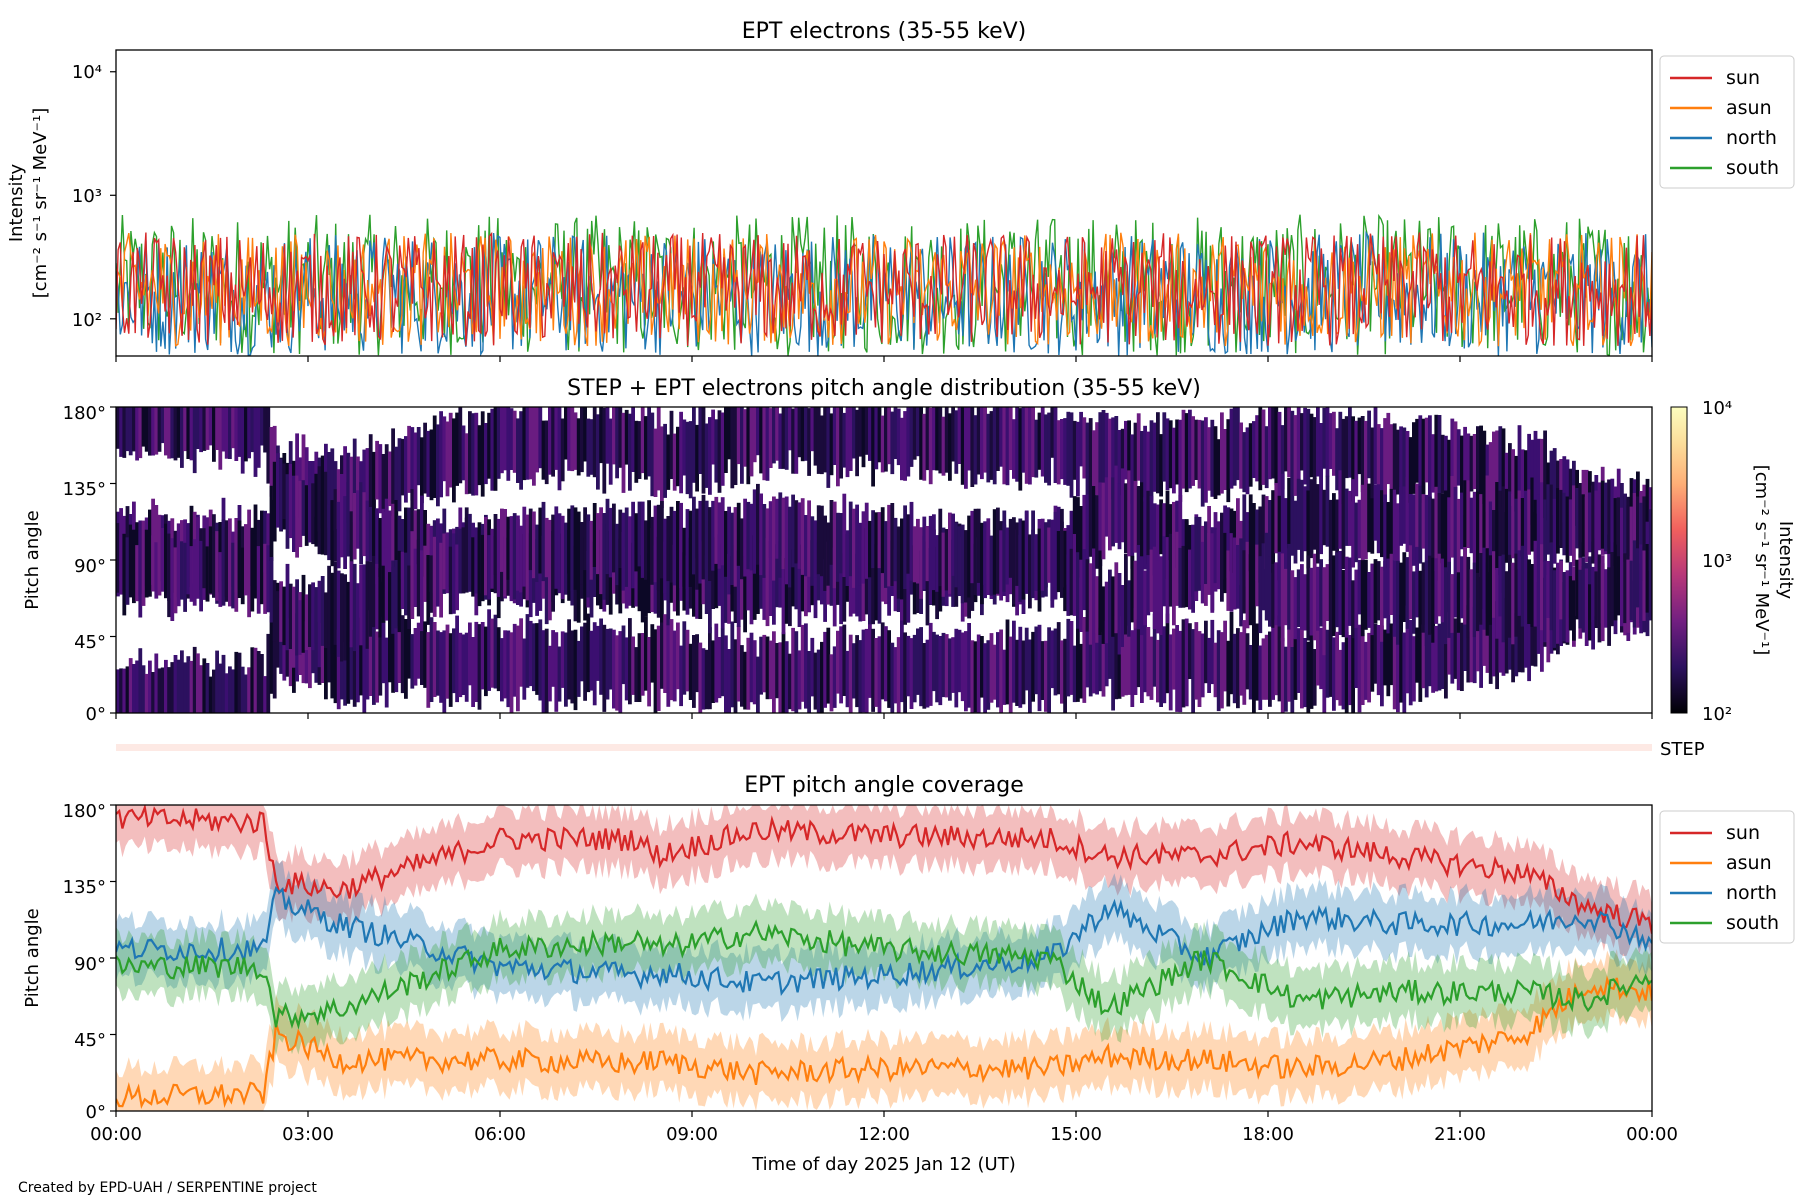 The width and height of the screenshot is (1800, 1200). I want to click on ytick-label: 0°, so click(96, 714).